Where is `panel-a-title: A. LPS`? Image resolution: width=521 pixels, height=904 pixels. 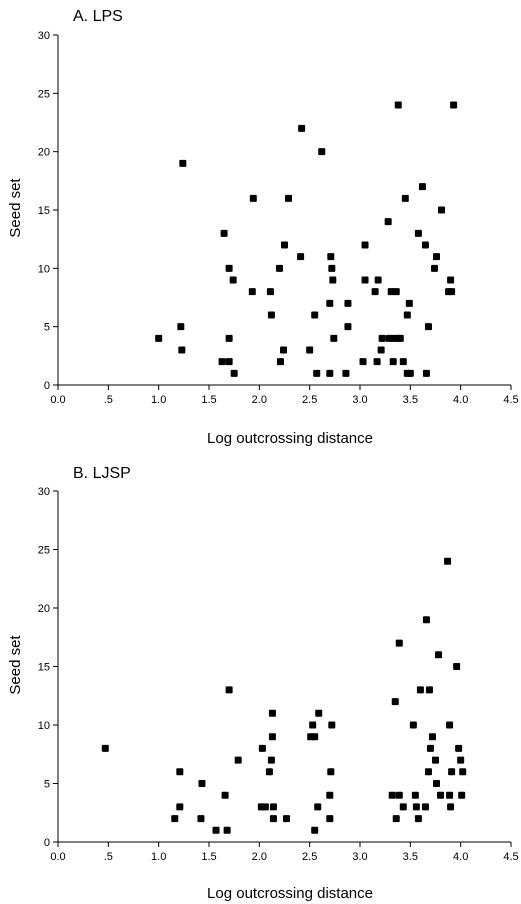
panel-a-title: A. LPS is located at coordinates (98, 16).